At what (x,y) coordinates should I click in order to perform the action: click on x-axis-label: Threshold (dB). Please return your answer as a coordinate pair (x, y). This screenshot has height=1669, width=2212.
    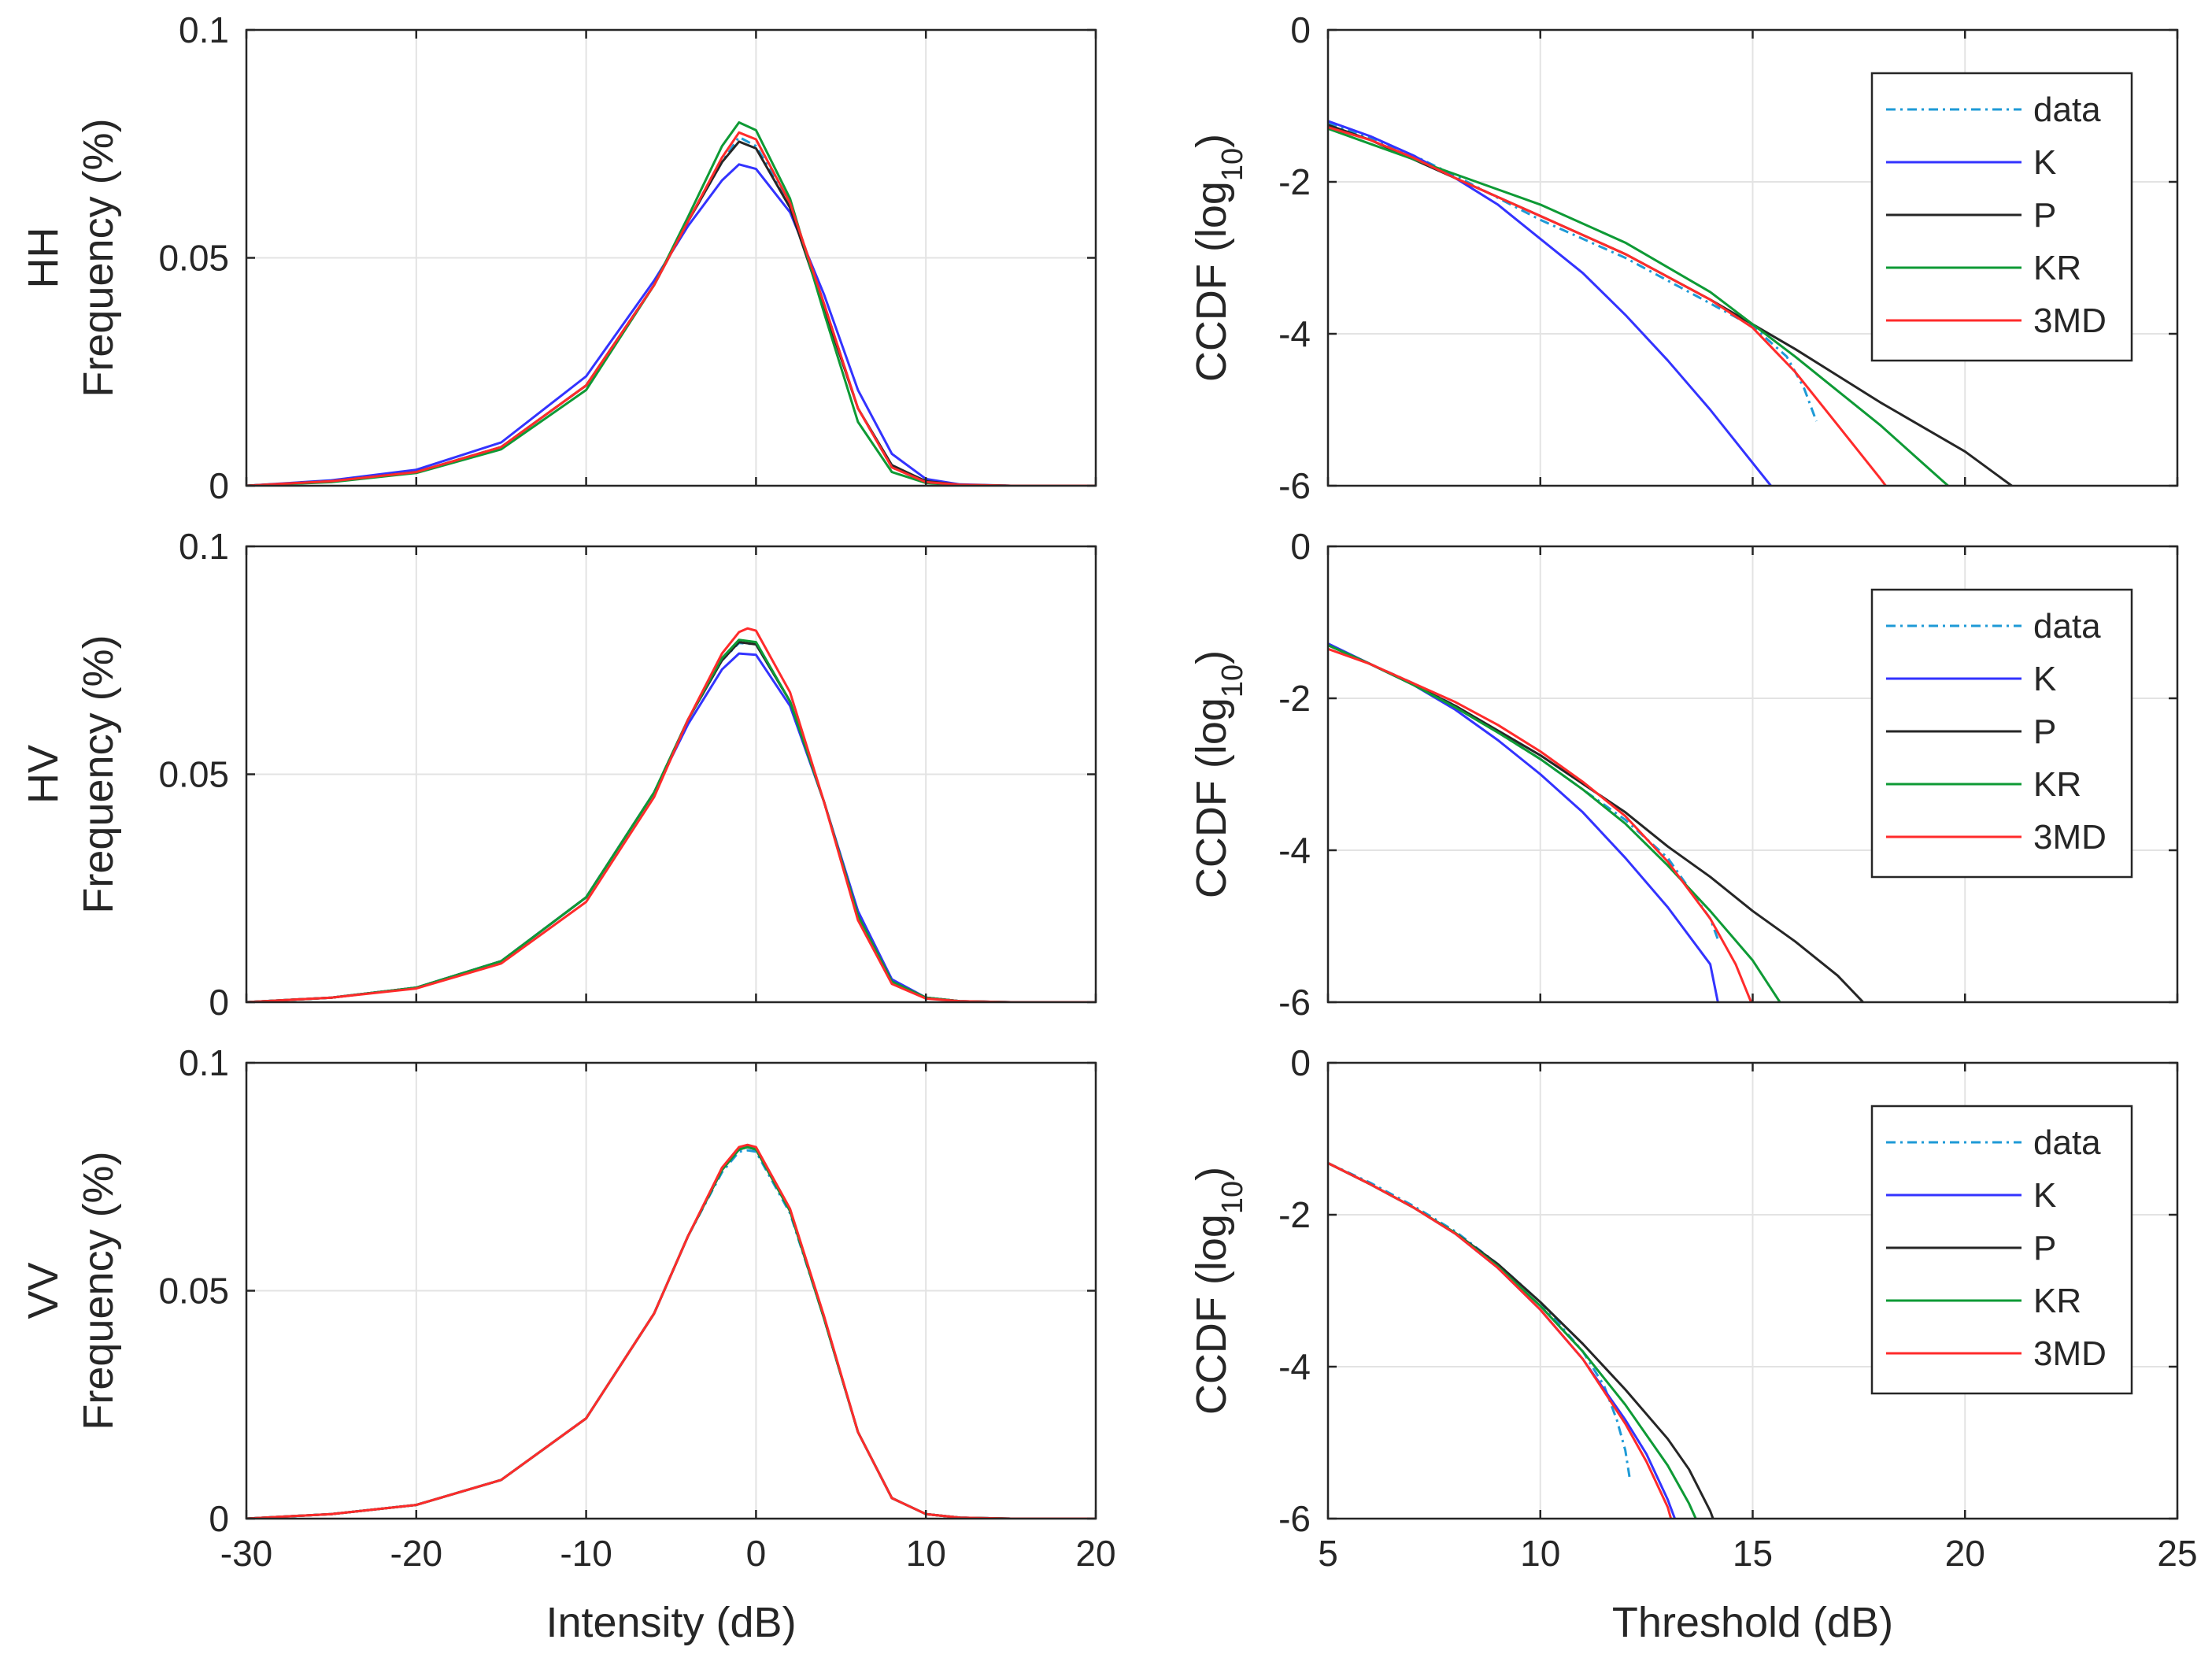
    Looking at the image, I should click on (1752, 1622).